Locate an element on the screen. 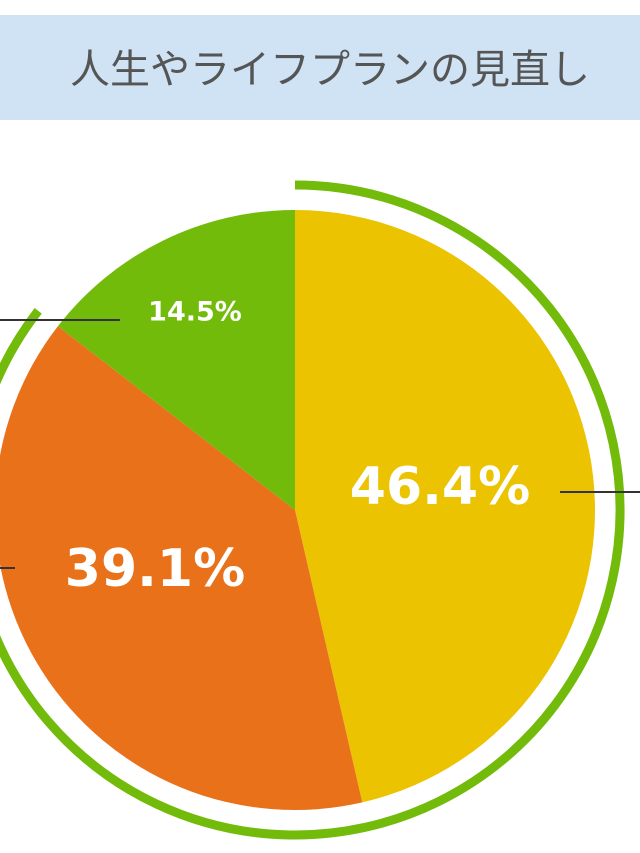 The width and height of the screenshot is (640, 853). chart-title: 人生やライフプランの見直し is located at coordinates (330, 70).